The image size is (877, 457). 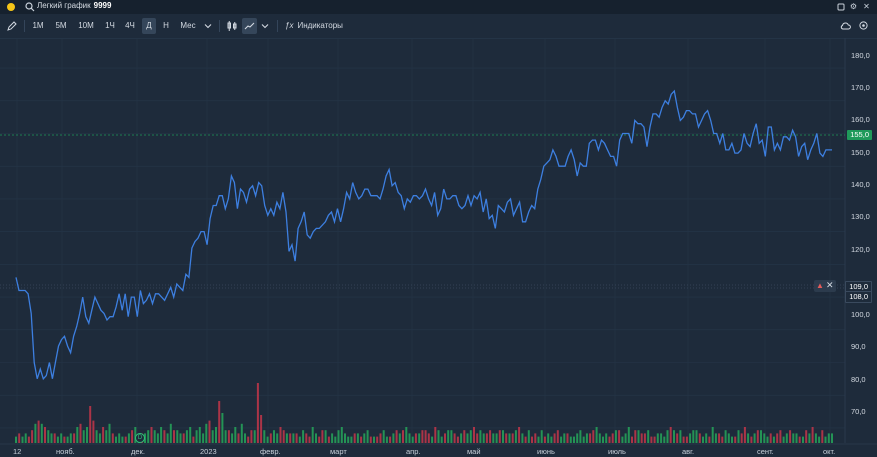 I want to click on volume-bars, so click(x=424, y=413).